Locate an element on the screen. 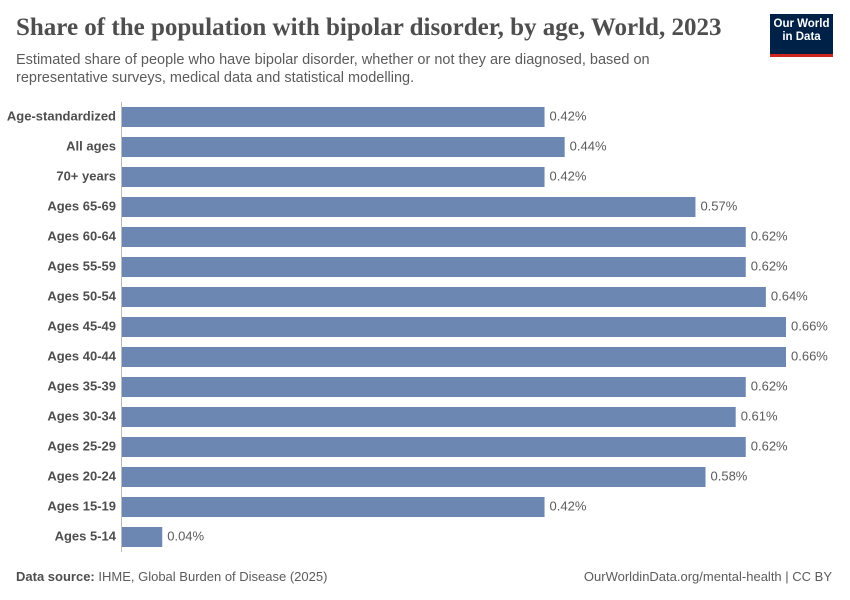 This screenshot has height=600, width=850. y-tick-label: Ages 15-19 is located at coordinates (81, 505).